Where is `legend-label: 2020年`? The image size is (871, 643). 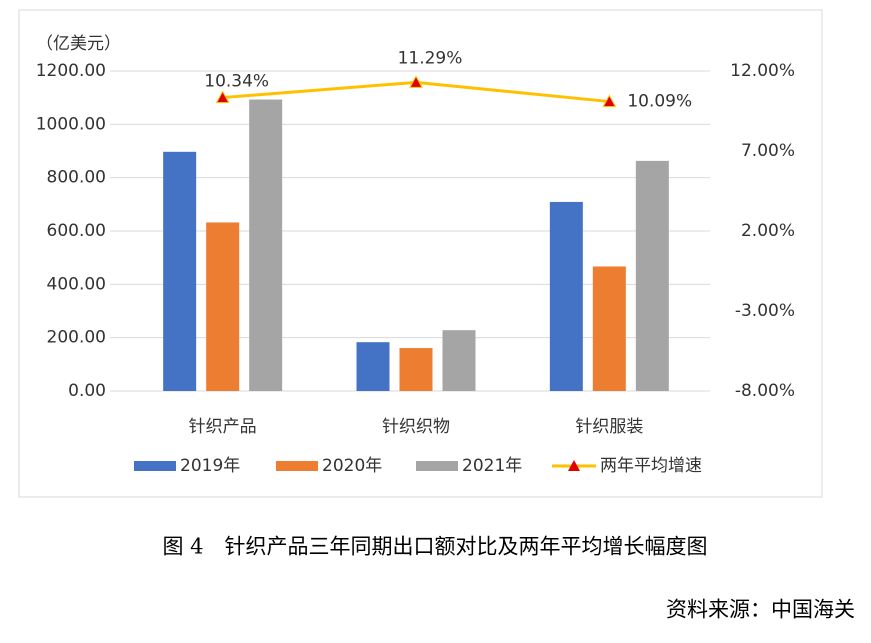
legend-label: 2020年 is located at coordinates (352, 466).